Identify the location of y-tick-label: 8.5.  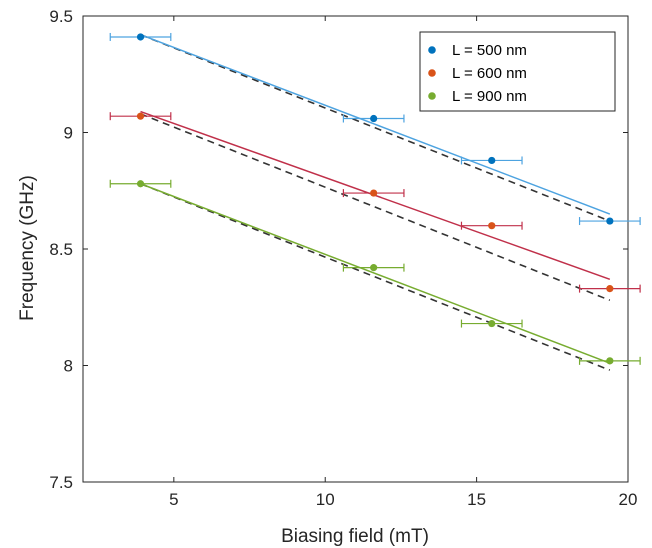
(61, 249).